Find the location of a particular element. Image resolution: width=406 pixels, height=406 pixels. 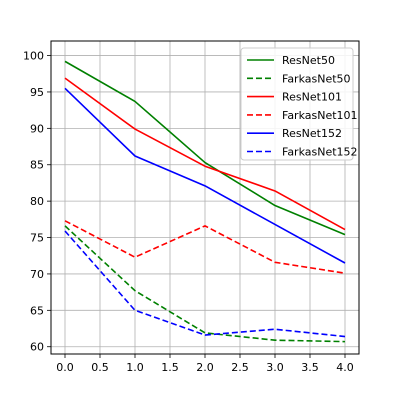

legend-label: ResNet152 is located at coordinates (312, 133).